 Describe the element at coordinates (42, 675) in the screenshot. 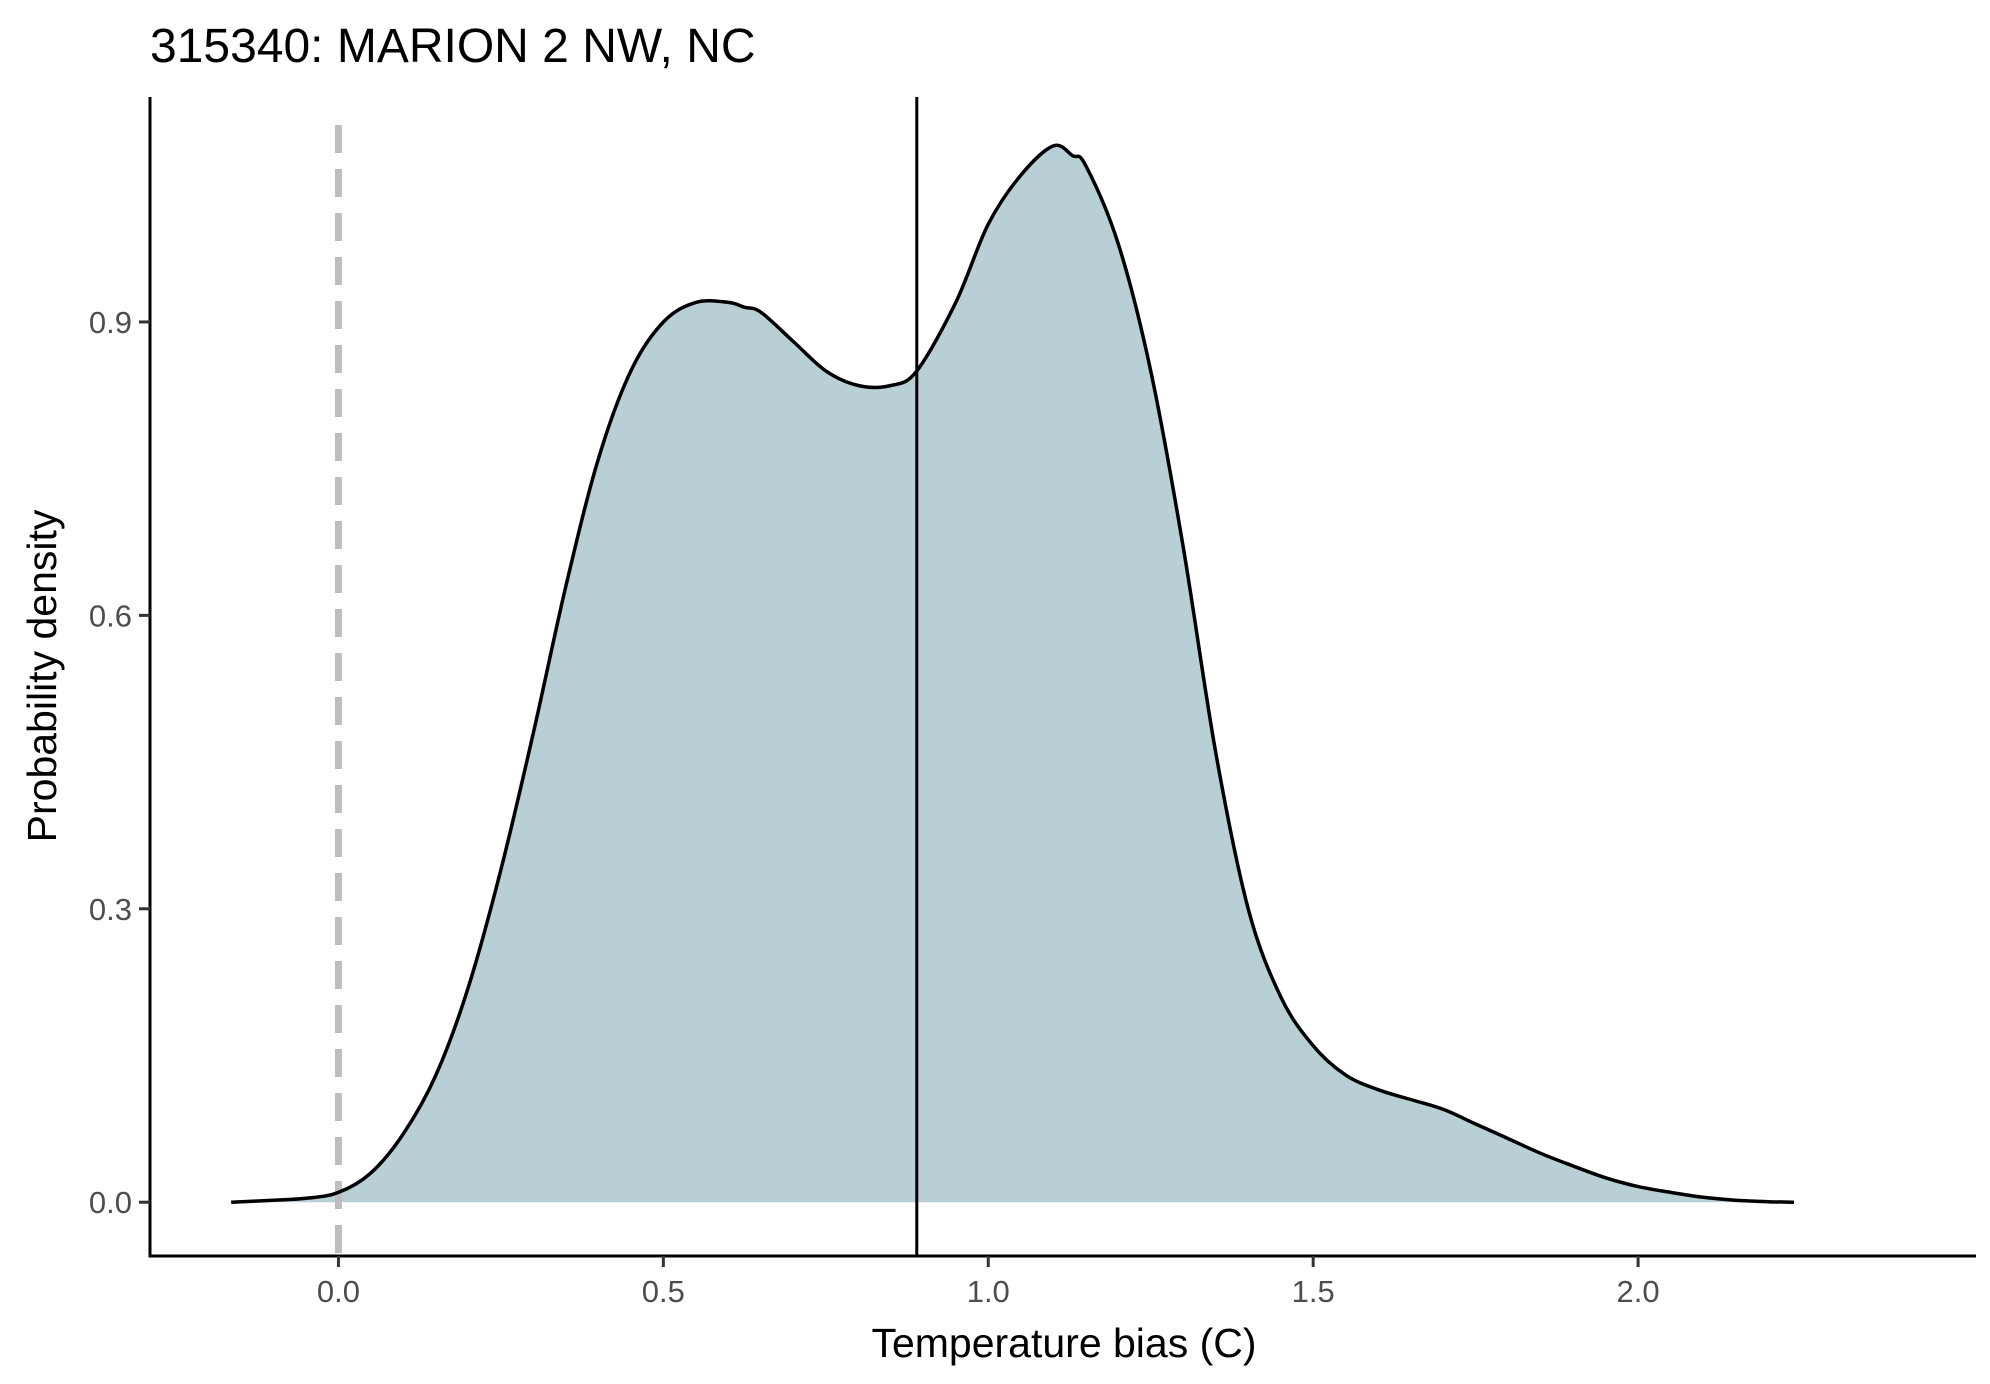

I see `y-axis-title: Probability density` at that location.